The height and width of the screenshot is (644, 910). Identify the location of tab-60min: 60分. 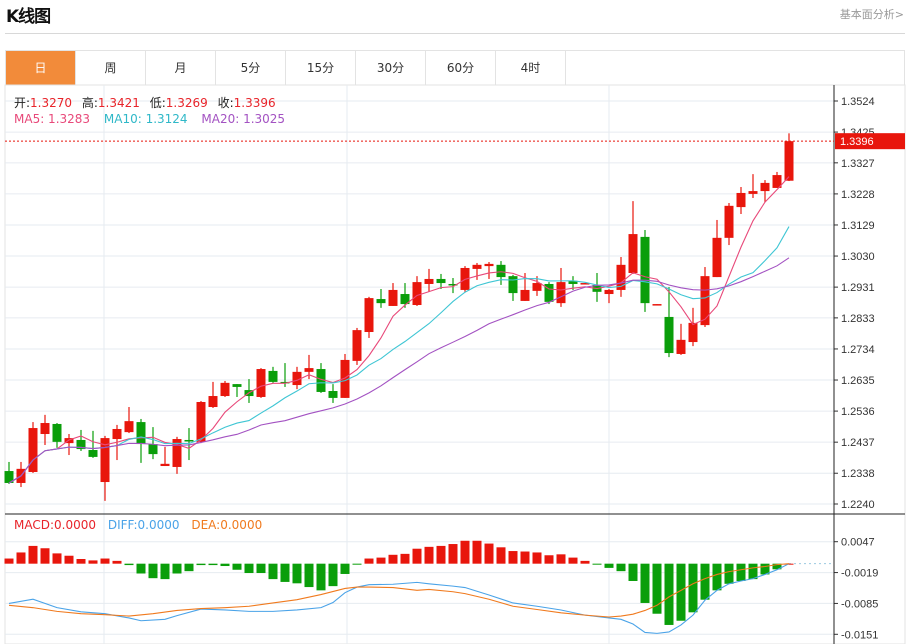
(461, 68).